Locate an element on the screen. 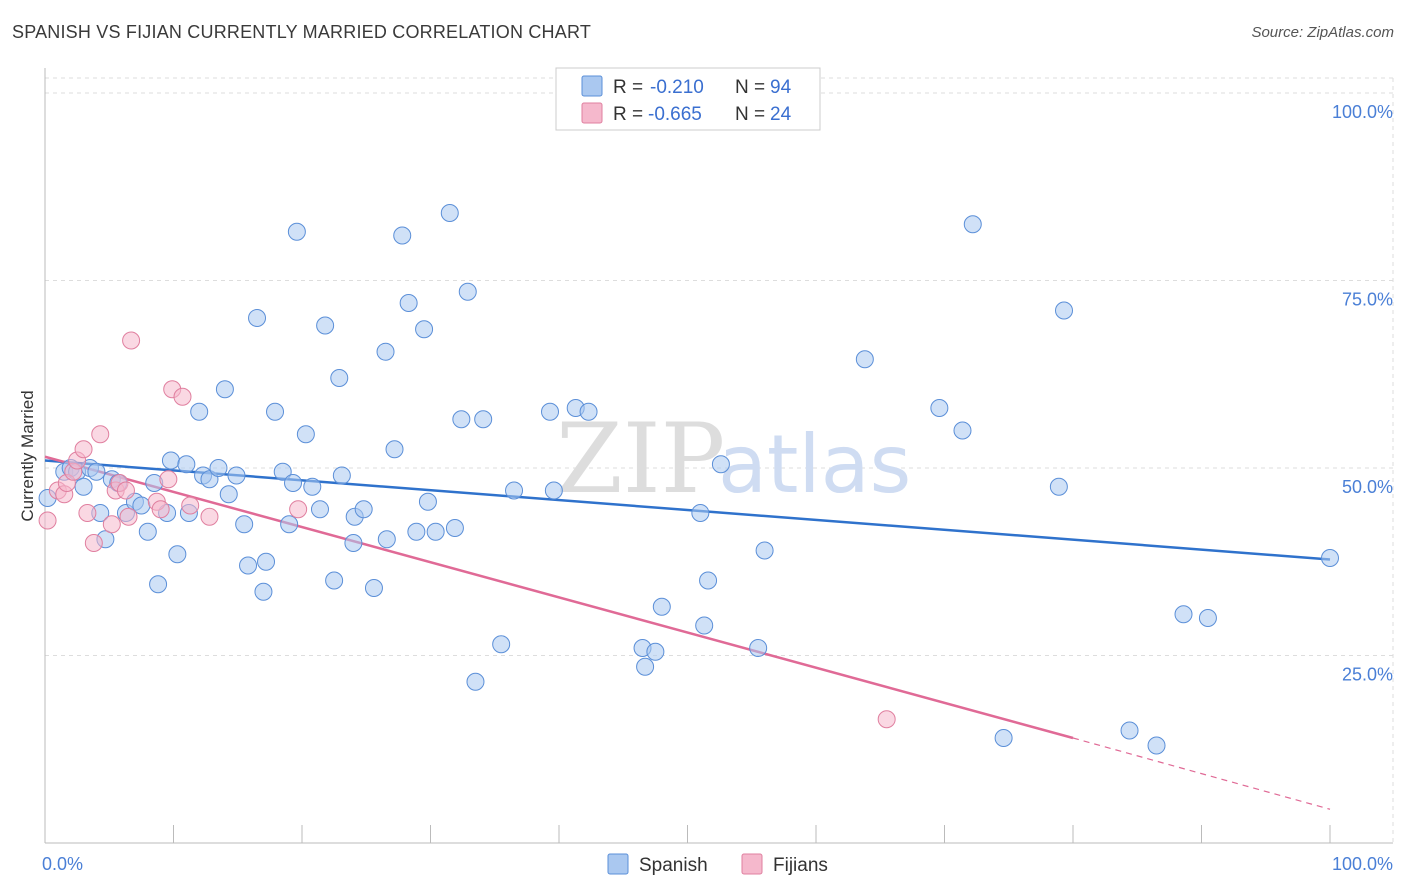 The image size is (1406, 892). bottom-legend-fijians: Fijians is located at coordinates (800, 865).